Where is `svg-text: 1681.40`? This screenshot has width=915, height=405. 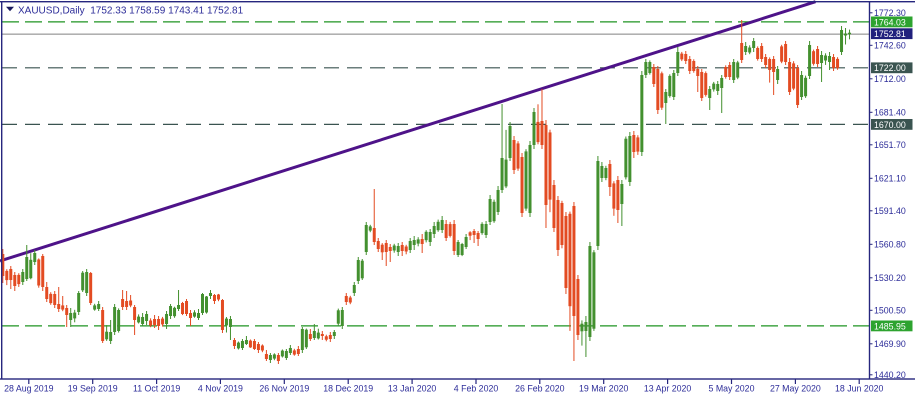 svg-text: 1681.40 is located at coordinates (890, 113).